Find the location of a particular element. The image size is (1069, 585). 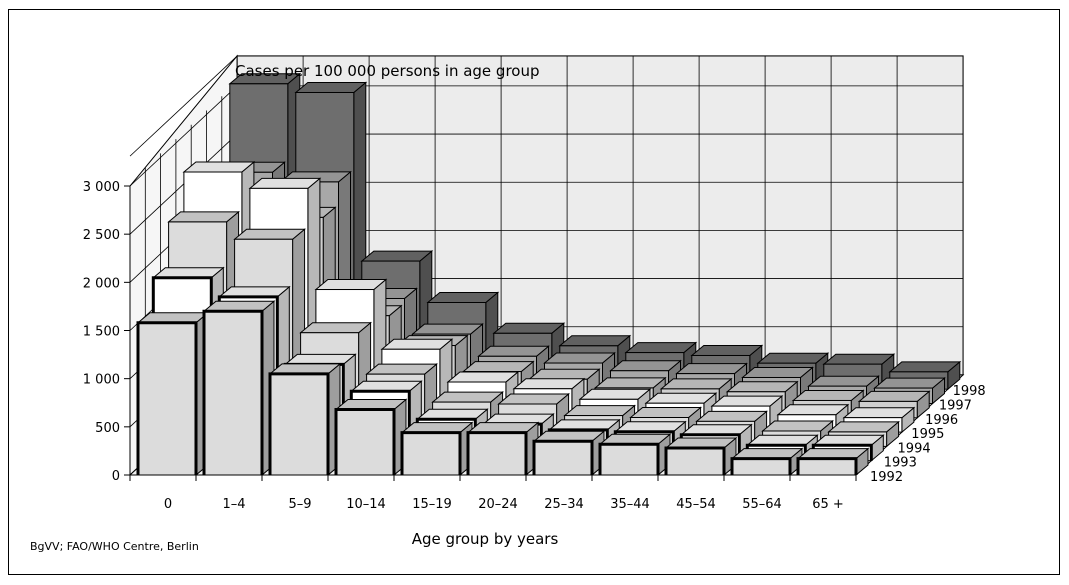

depth-label: 1993 is located at coordinates (900, 463).